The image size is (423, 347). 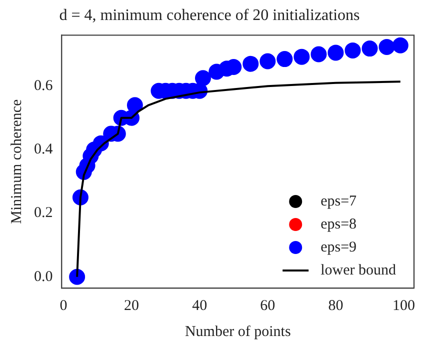 I want to click on x-tick-label: 80, so click(x=336, y=306).